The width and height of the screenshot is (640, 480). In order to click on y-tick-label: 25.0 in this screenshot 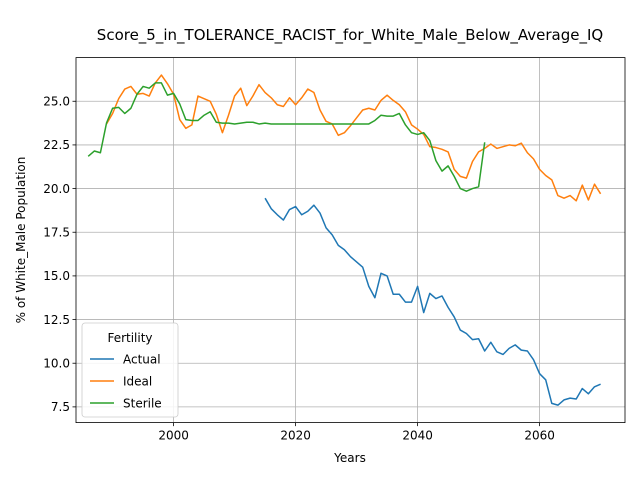, I will do `click(56, 102)`.